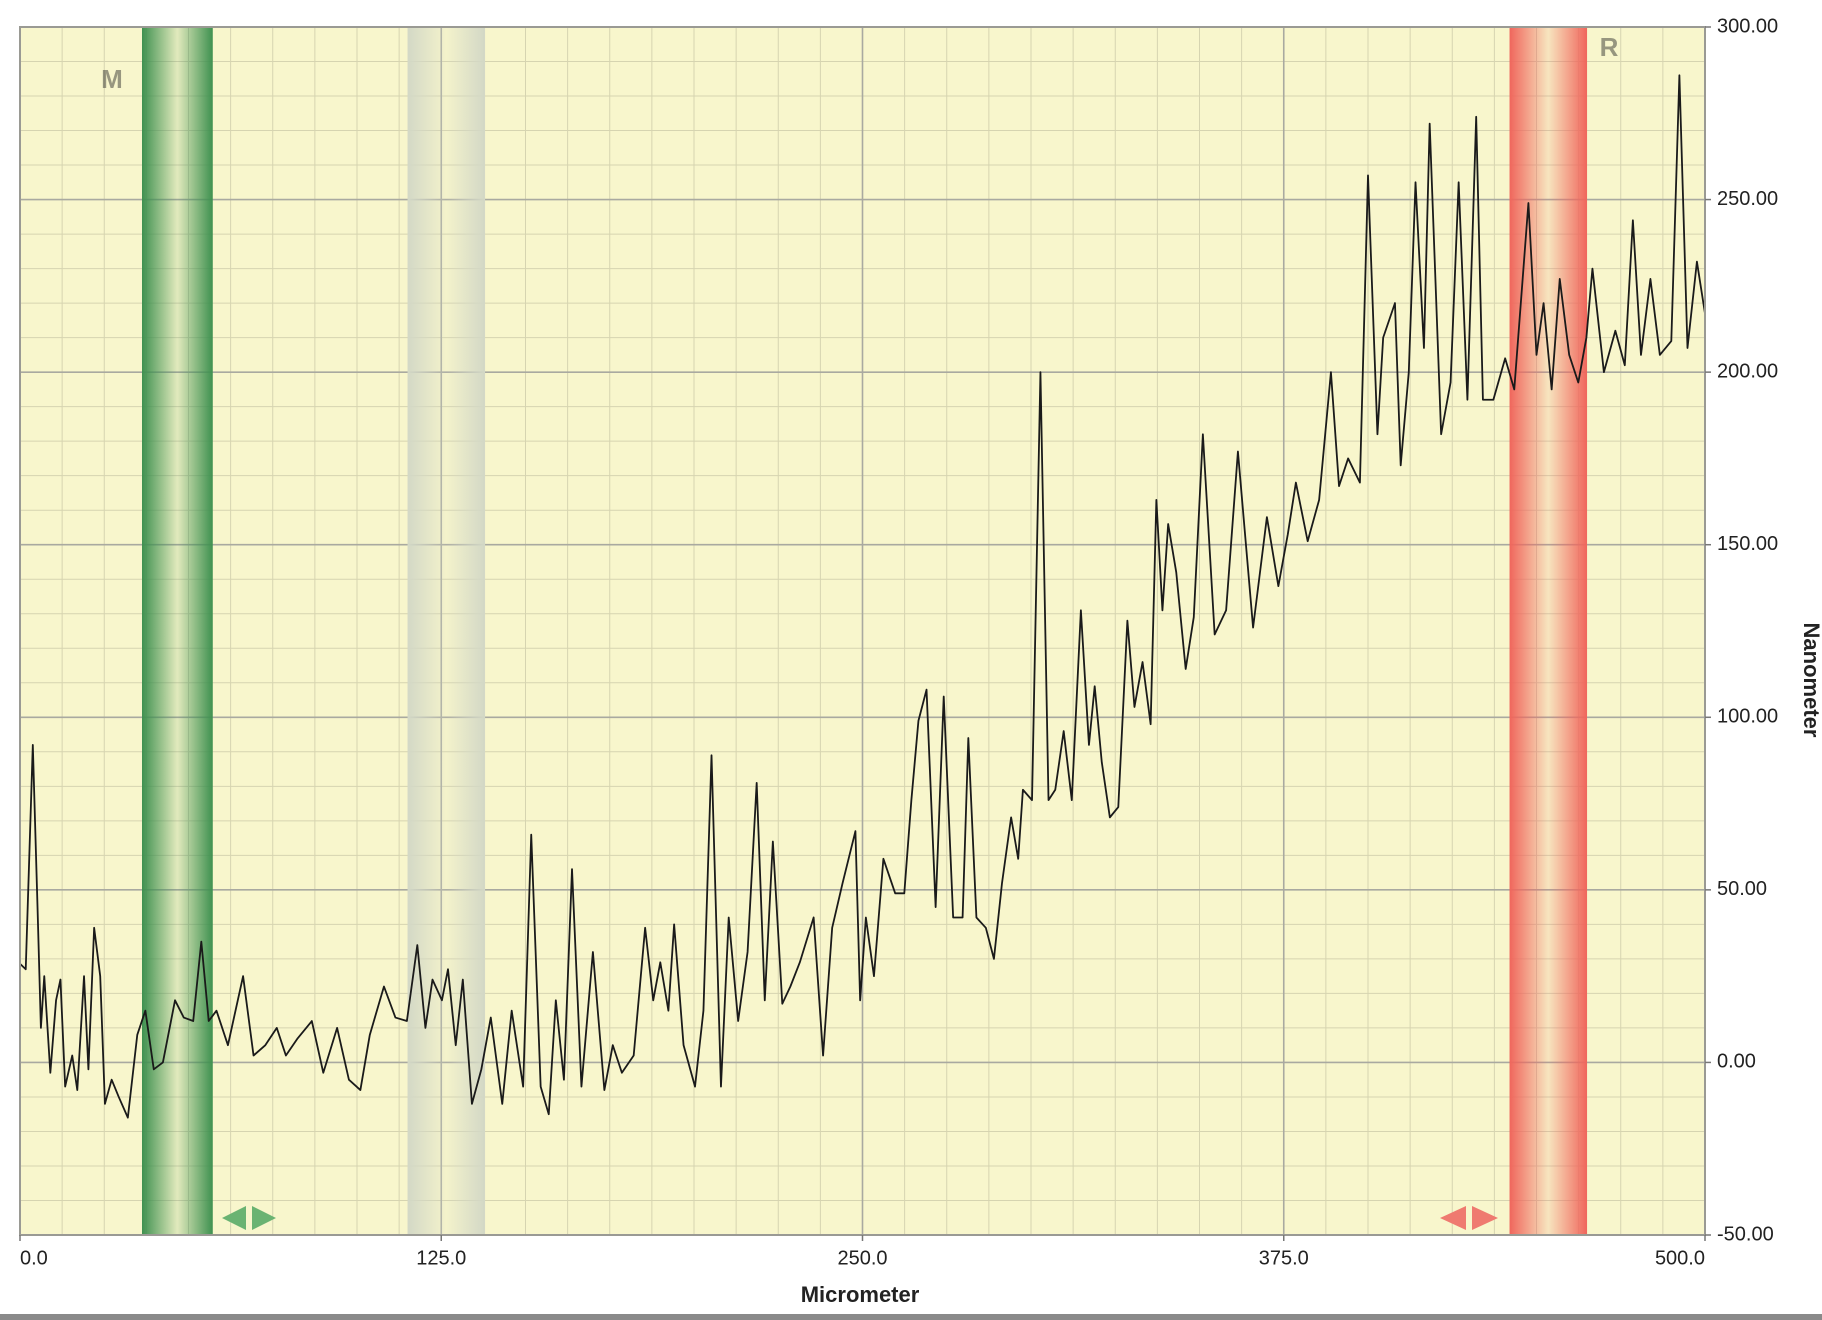 The height and width of the screenshot is (1320, 1822). Describe the element at coordinates (1742, 889) in the screenshot. I see `y-tick-label: 50.00` at that location.